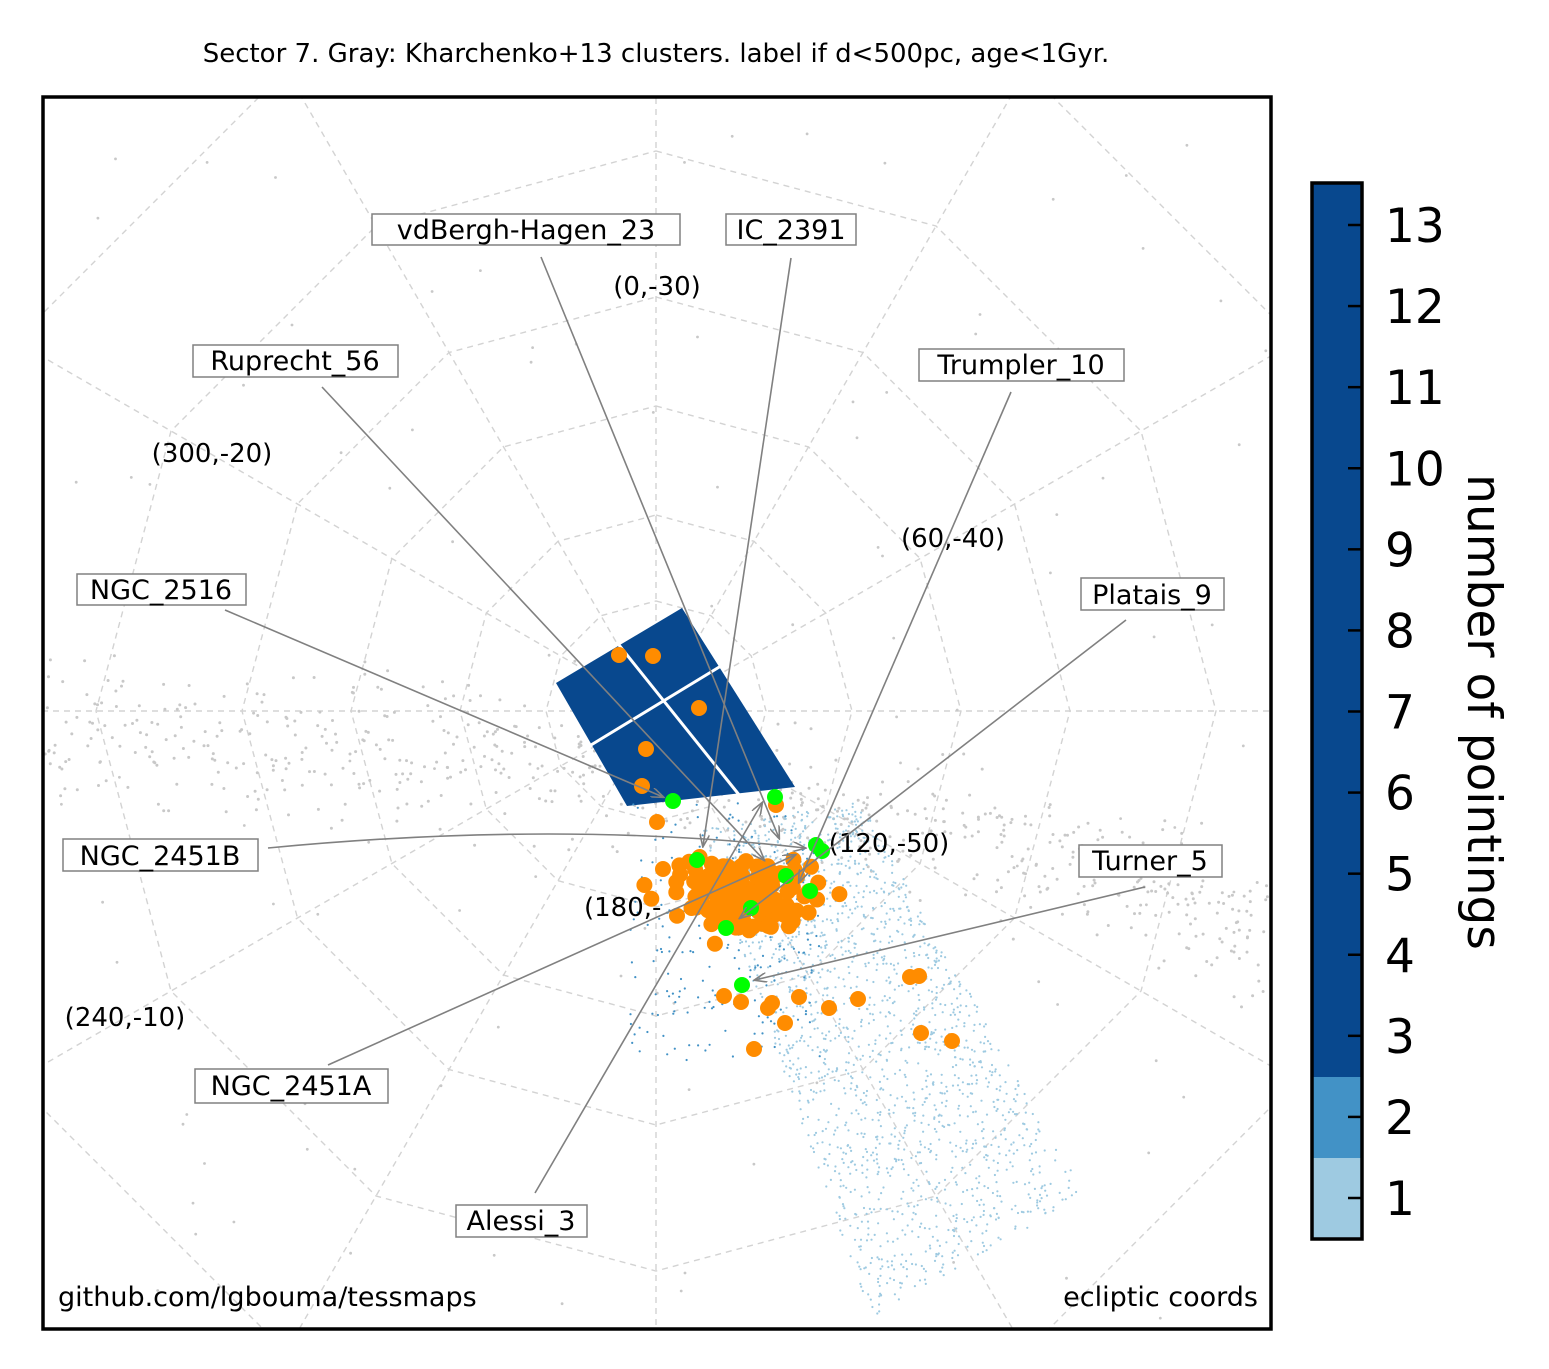 The width and height of the screenshot is (1549, 1369). What do you see at coordinates (161, 590) in the screenshot?
I see `label-ngc-2516: NGC_2516` at bounding box center [161, 590].